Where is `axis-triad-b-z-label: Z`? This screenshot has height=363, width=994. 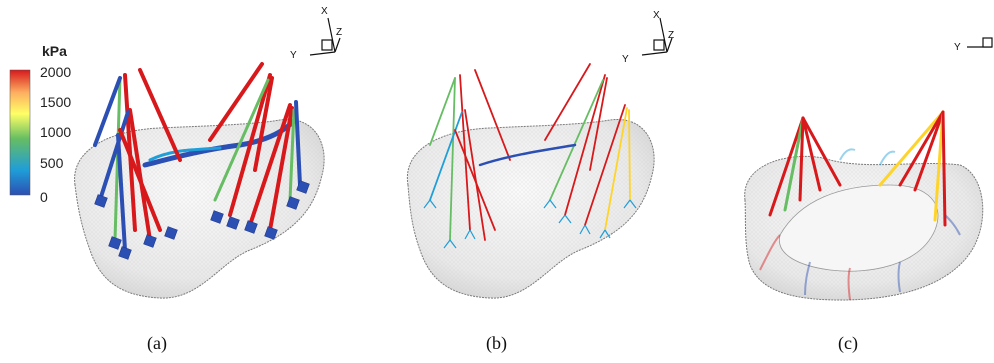
axis-triad-b-z-label: Z is located at coordinates (671, 35).